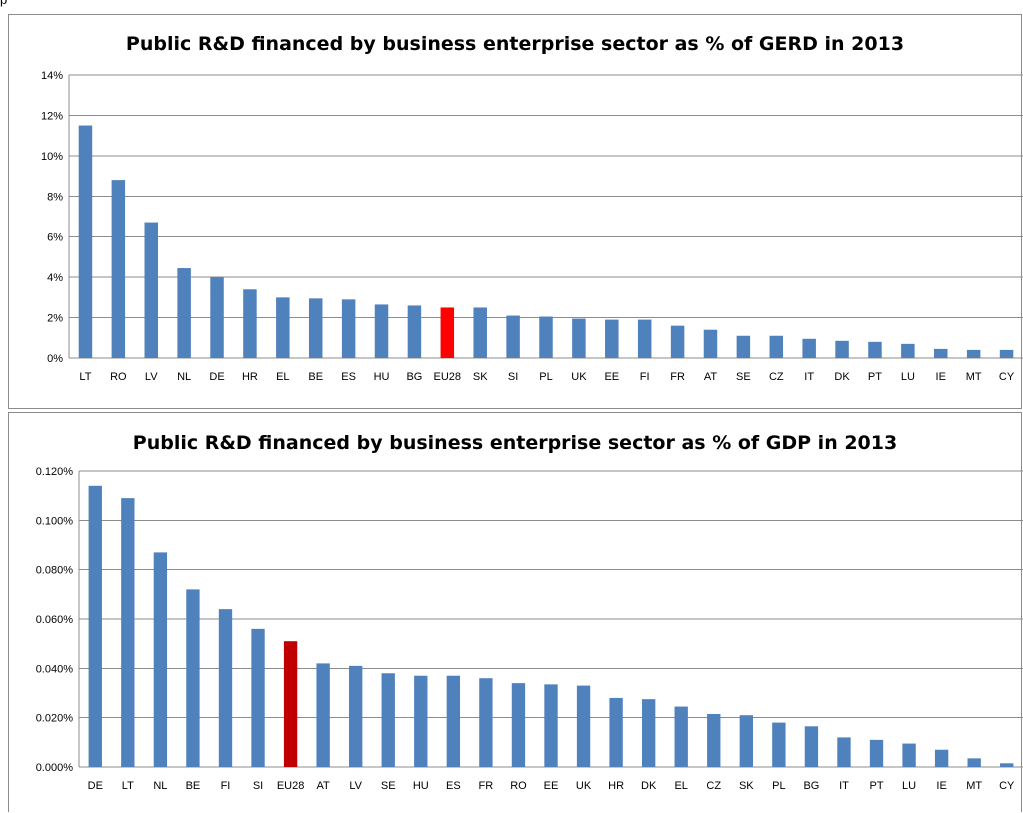 Image resolution: width=1023 pixels, height=813 pixels. Describe the element at coordinates (55, 197) in the screenshot. I see `y-tick-label: 8%` at that location.